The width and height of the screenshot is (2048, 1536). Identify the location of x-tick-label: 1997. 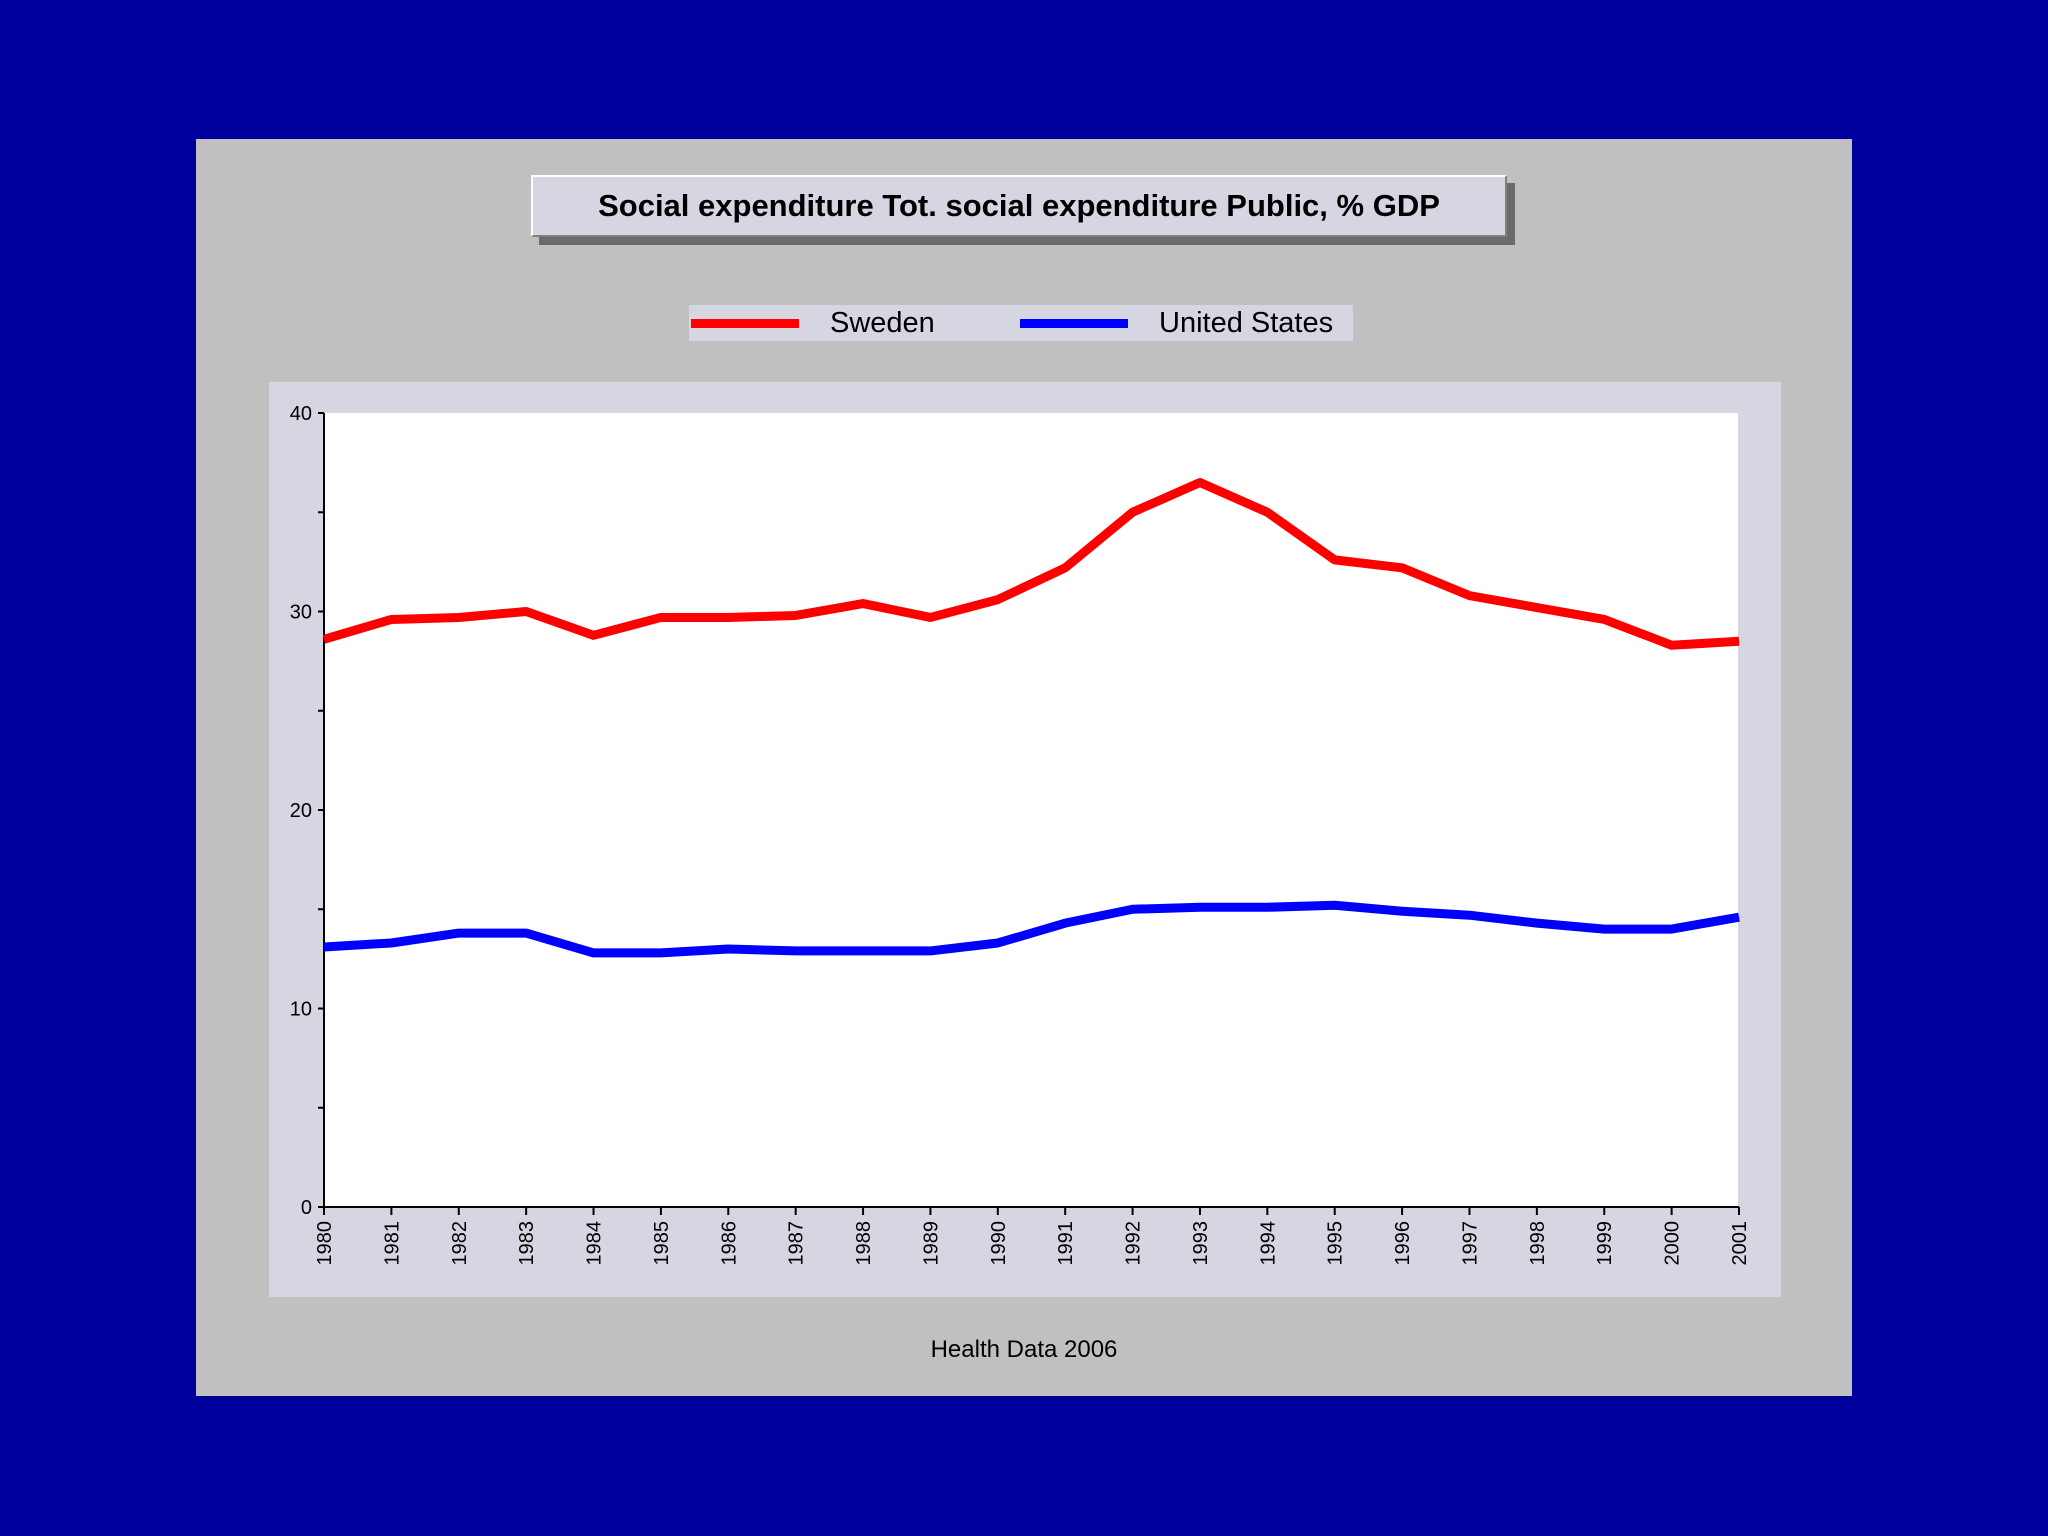
(1470, 1243).